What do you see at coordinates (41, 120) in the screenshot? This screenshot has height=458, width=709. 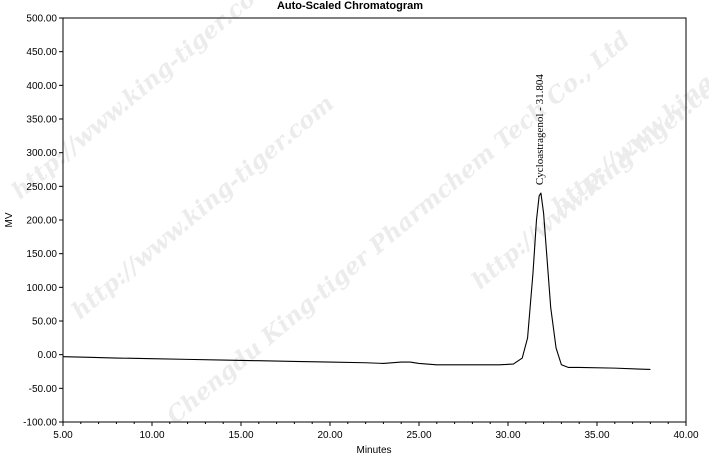 I see `y-tick-label: 350.00` at bounding box center [41, 120].